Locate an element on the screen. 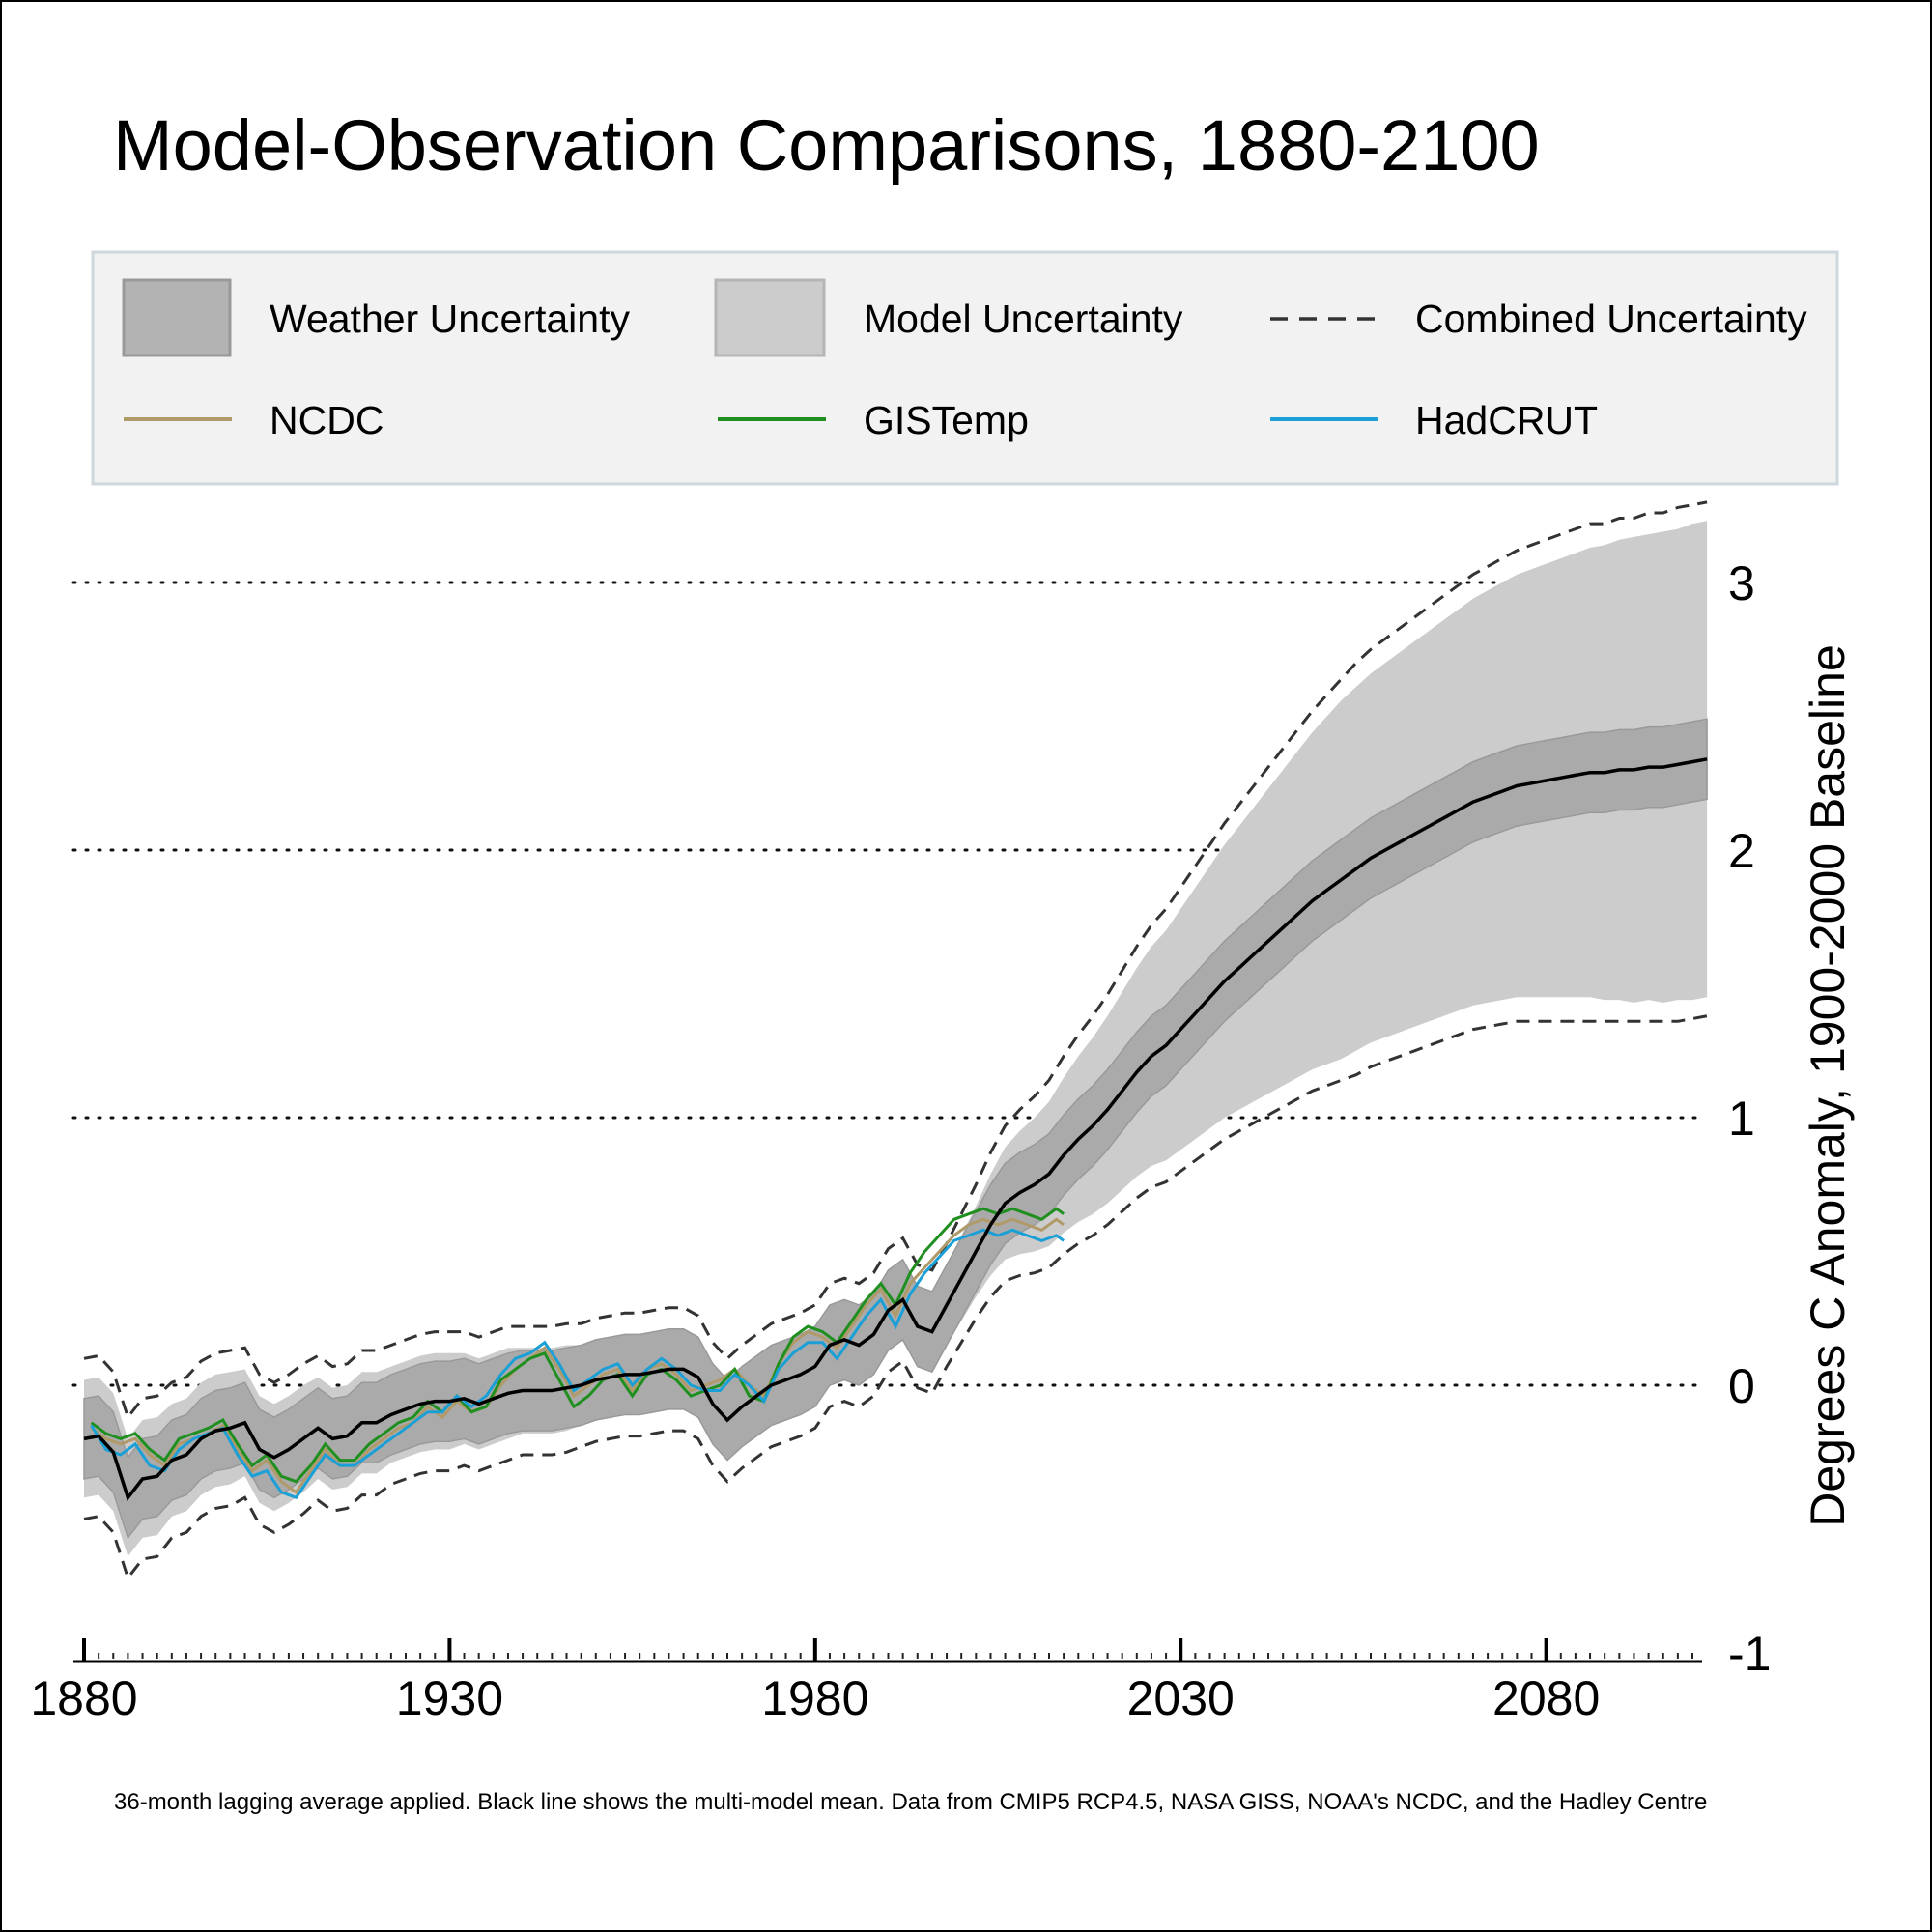 The image size is (1932, 1932). legend-item-combined-uncertainty: Combined Uncertainty is located at coordinates (1538, 319).